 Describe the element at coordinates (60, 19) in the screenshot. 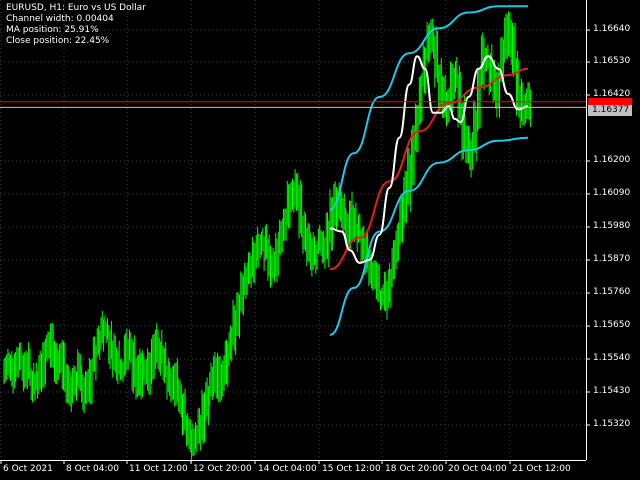

I see `channel-width-label: Channel width: 0.00404` at that location.